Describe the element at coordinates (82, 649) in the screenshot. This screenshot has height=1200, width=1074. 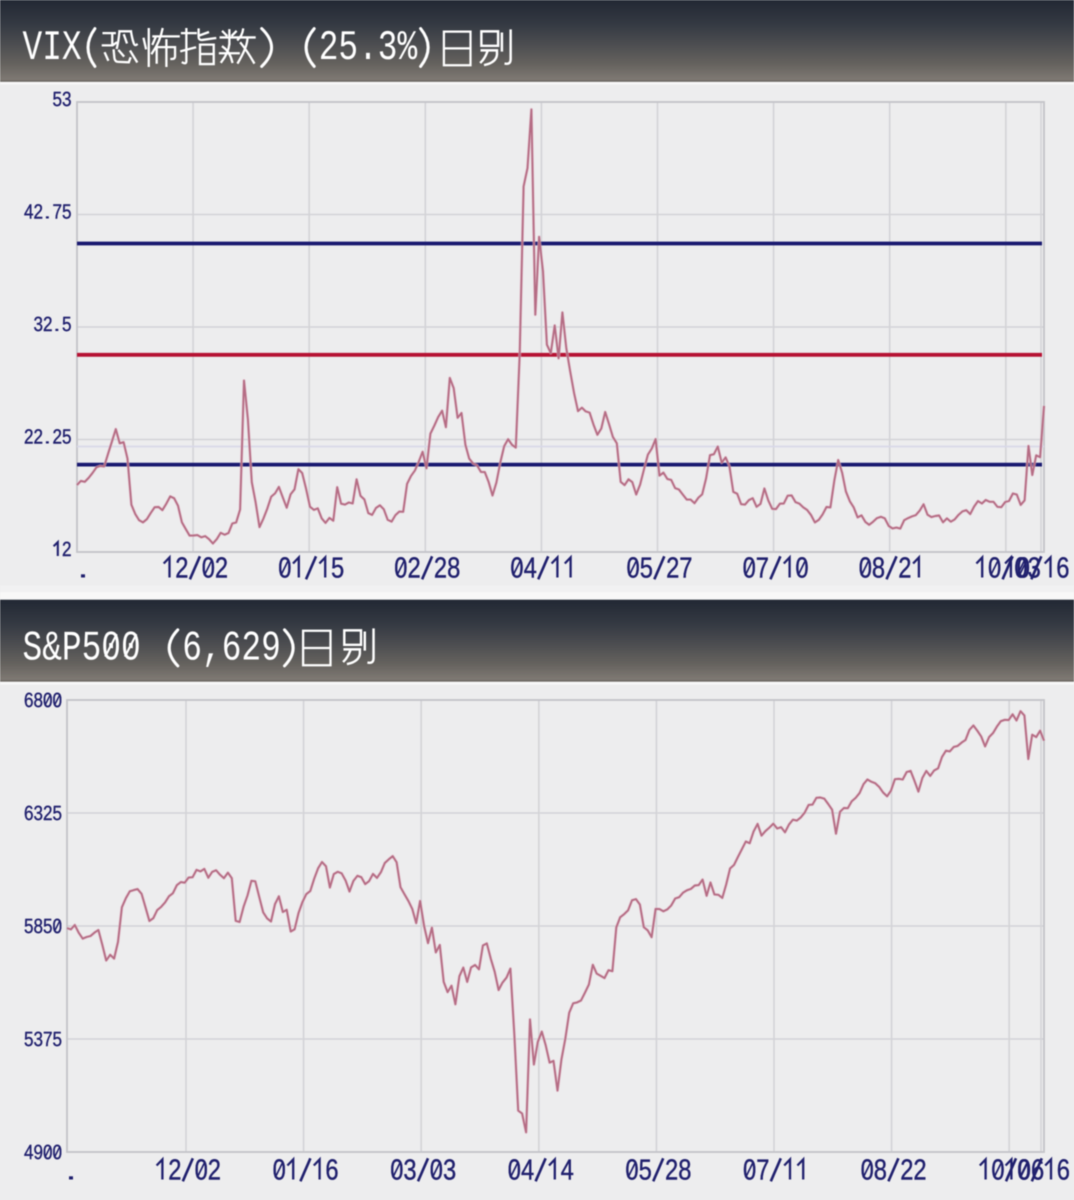
I see `svg-text: S&P500` at that location.